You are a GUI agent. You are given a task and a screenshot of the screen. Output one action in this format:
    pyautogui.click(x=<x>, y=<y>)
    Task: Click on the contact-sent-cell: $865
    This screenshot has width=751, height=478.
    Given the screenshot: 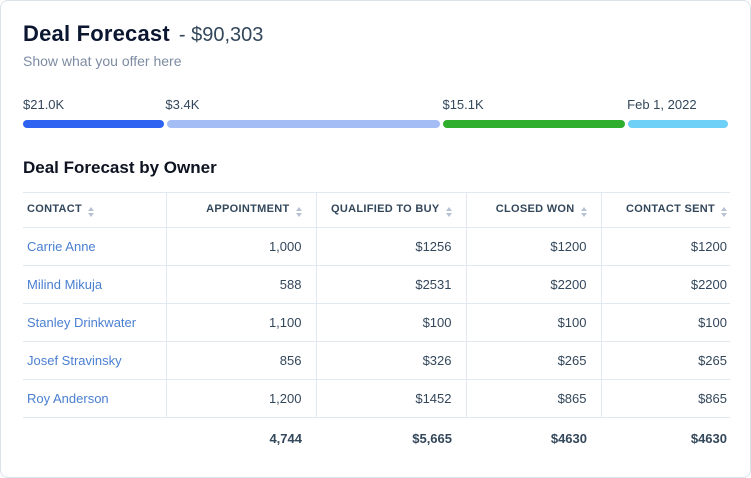 What is the action you would take?
    pyautogui.click(x=665, y=398)
    